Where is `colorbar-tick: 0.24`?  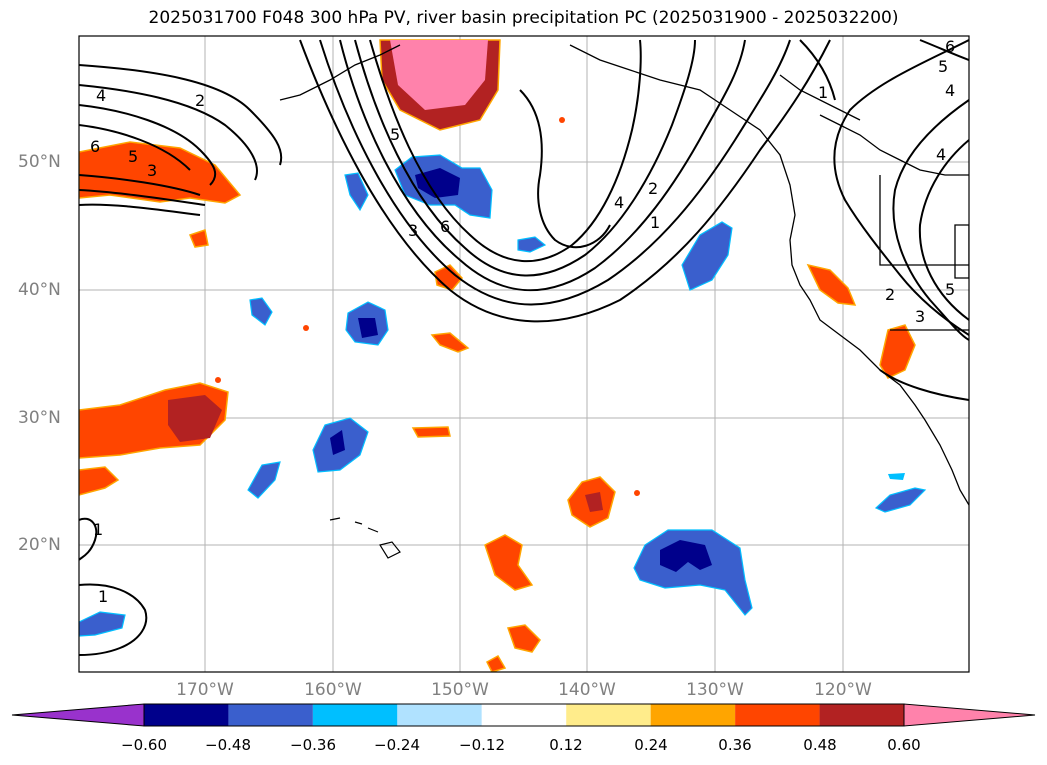 colorbar-tick: 0.24 is located at coordinates (651, 745).